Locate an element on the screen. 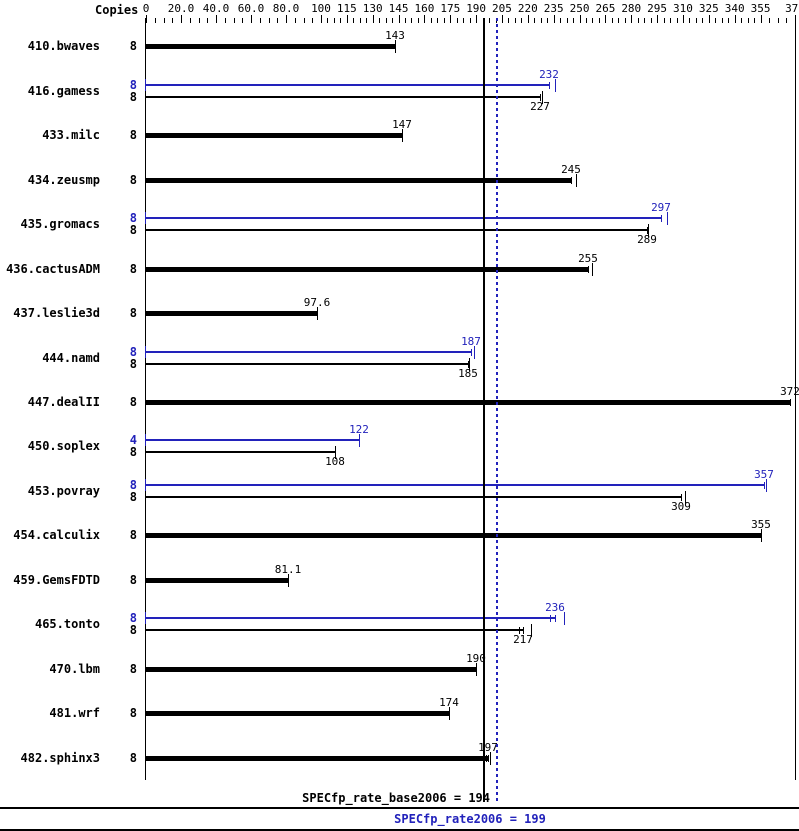 This screenshot has width=799, height=831. value-label-450-soplex-peak: 122 is located at coordinates (359, 429).